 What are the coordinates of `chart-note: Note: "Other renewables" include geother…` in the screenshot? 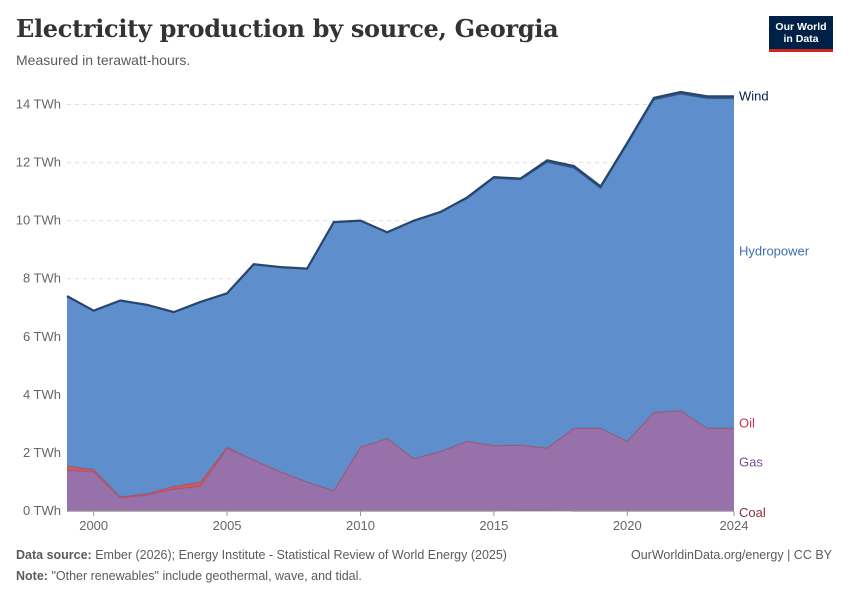 It's located at (189, 576).